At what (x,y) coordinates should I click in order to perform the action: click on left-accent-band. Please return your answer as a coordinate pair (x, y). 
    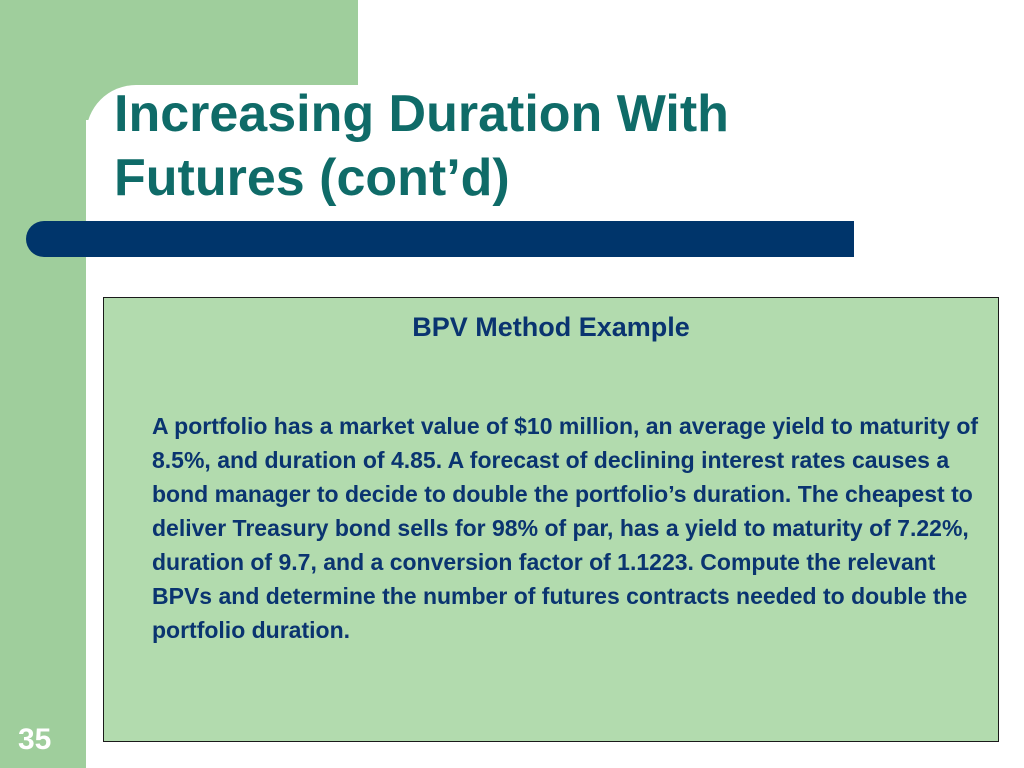
    Looking at the image, I should click on (43, 384).